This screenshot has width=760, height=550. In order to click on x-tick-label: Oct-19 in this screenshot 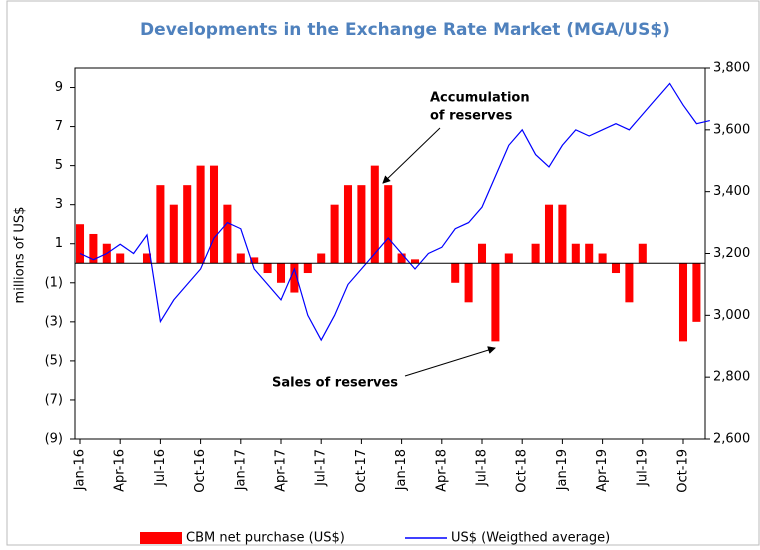, I will do `click(683, 471)`.